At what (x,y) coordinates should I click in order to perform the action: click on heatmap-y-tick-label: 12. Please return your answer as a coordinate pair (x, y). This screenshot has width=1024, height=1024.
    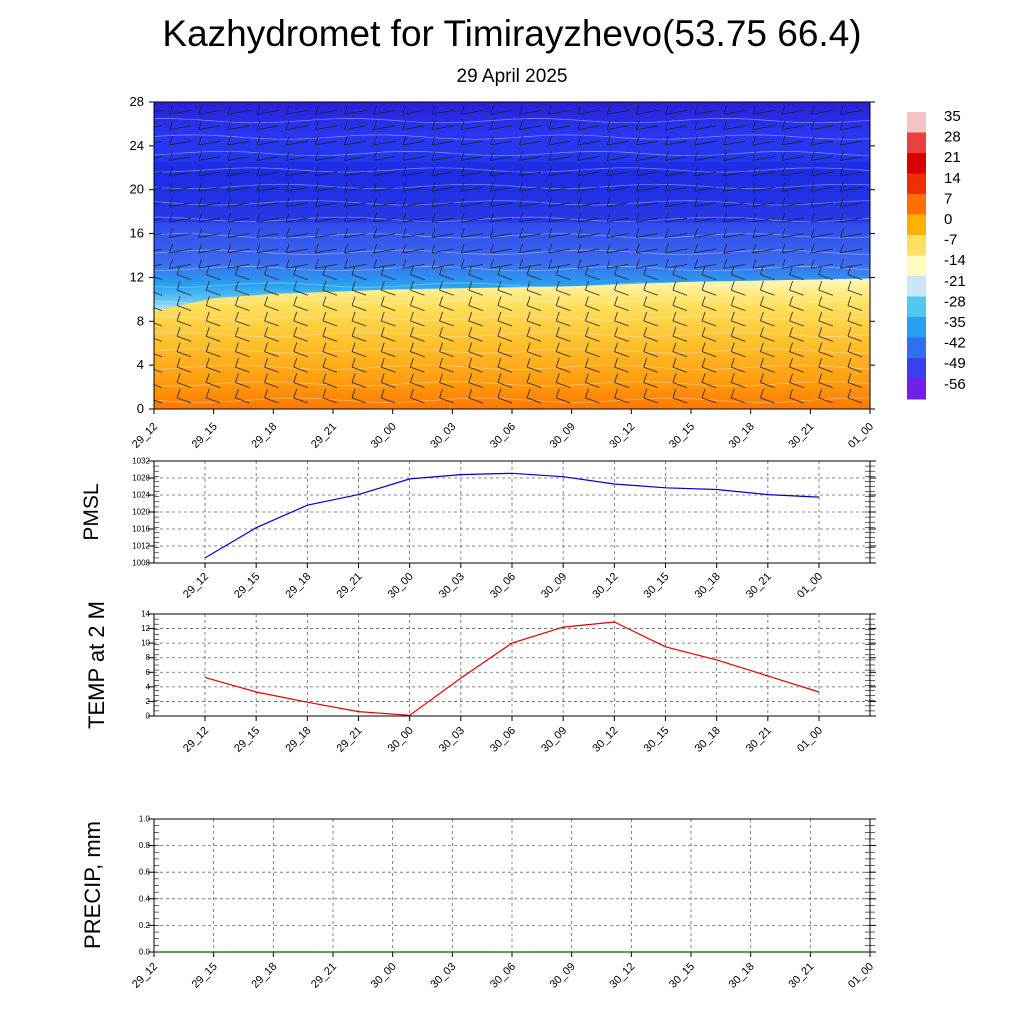
    Looking at the image, I should click on (137, 276).